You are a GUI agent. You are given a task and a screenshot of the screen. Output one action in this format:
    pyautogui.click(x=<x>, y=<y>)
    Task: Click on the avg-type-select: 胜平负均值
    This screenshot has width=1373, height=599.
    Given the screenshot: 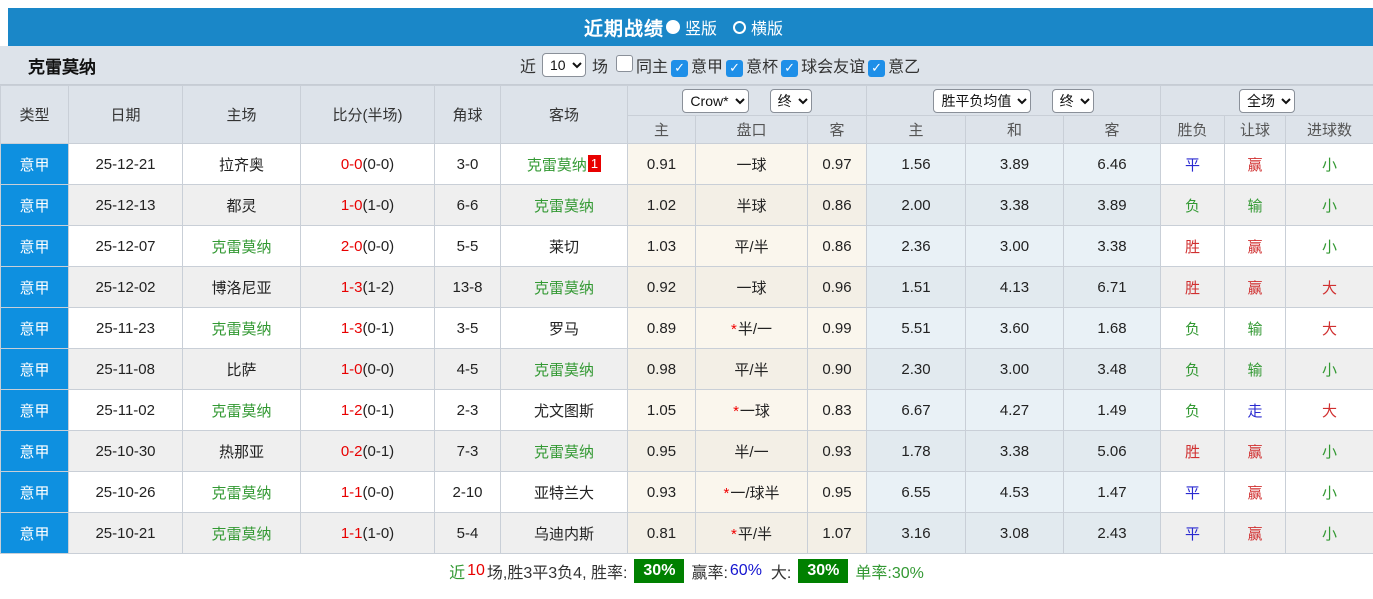 What is the action you would take?
    pyautogui.click(x=982, y=101)
    